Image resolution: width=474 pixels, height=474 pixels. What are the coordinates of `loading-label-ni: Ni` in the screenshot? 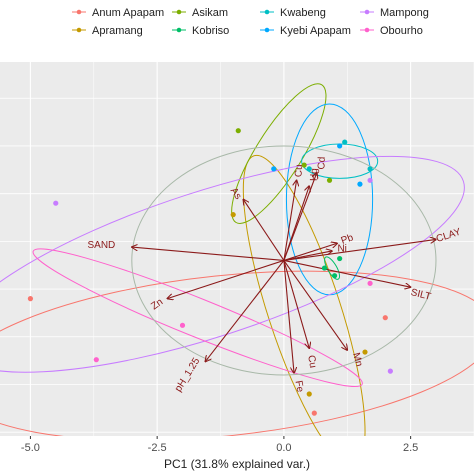 It's located at (341, 249).